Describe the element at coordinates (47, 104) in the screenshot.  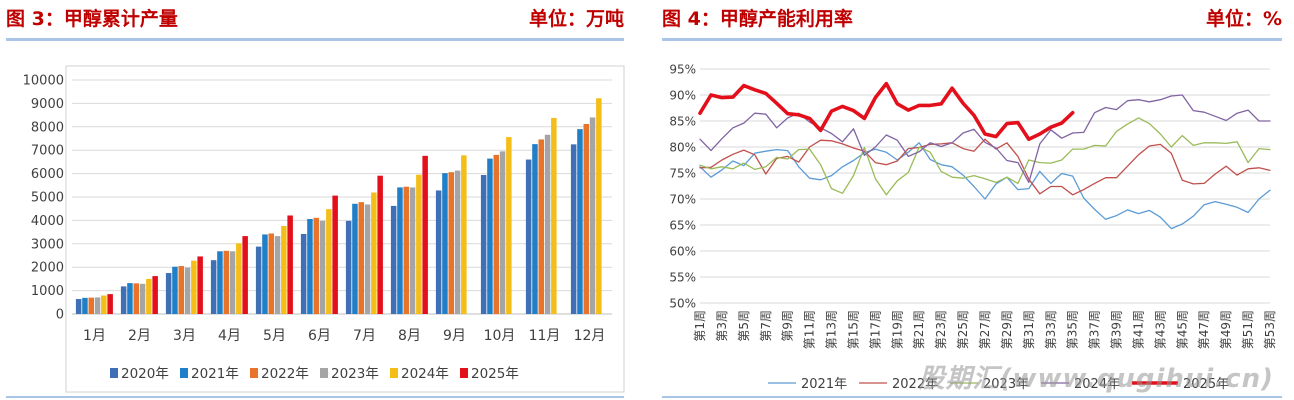
I see `y-tick-label: 9000` at that location.